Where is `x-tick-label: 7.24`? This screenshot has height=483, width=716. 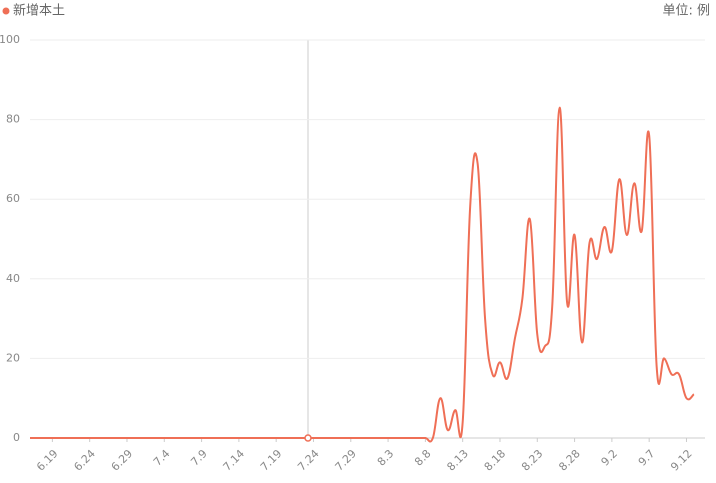 x-tick-label: 7.24 is located at coordinates (308, 460).